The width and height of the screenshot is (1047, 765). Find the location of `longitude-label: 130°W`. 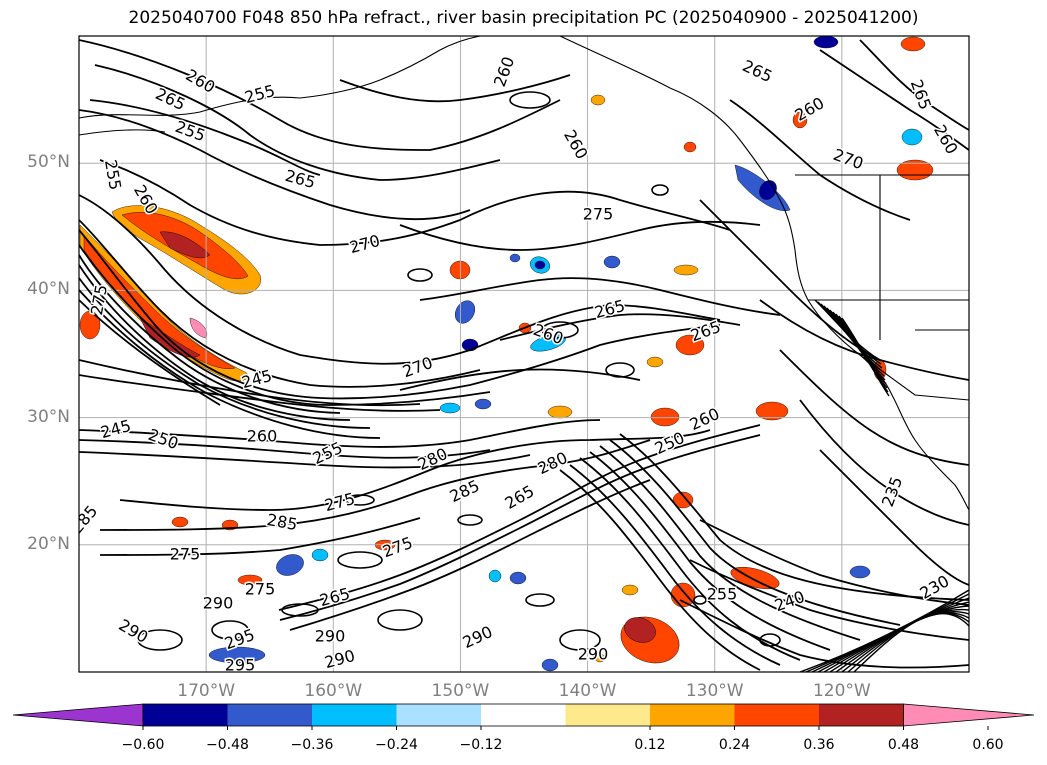

longitude-label: 130°W is located at coordinates (714, 691).